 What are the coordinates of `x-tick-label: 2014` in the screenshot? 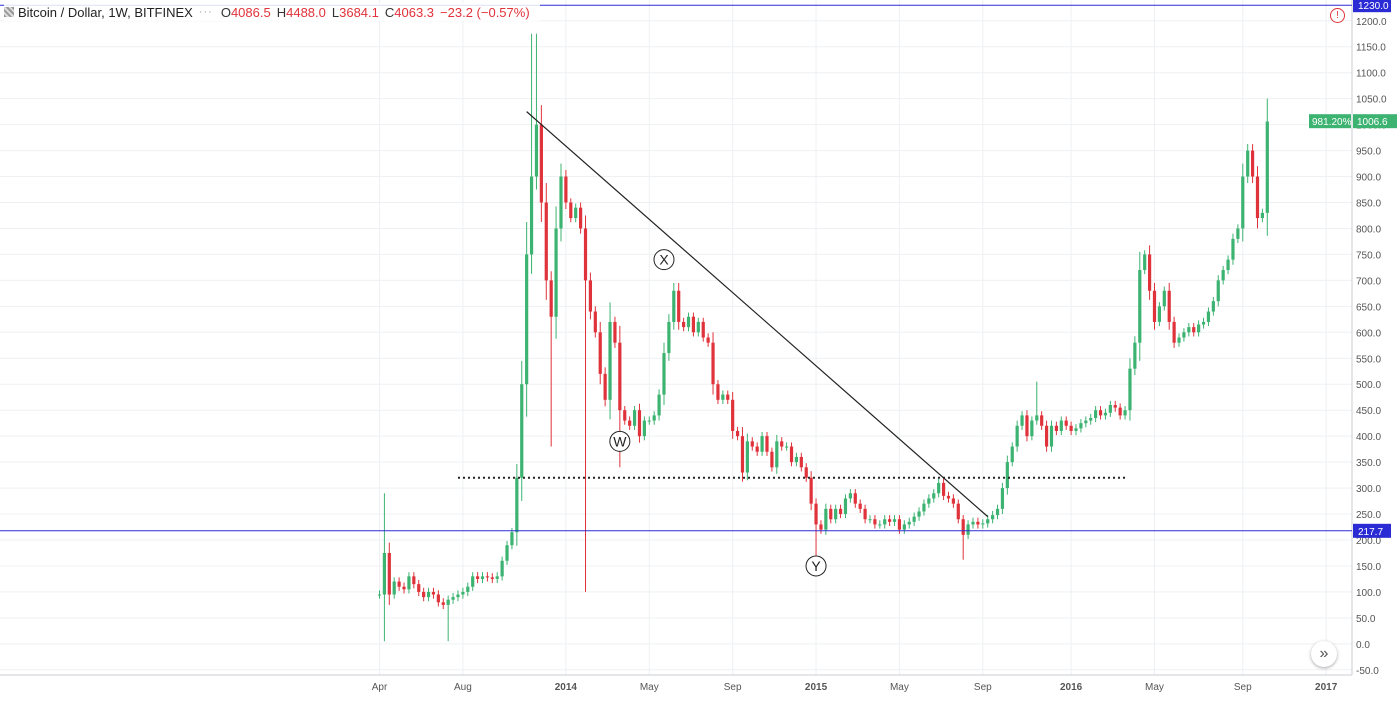 It's located at (566, 687).